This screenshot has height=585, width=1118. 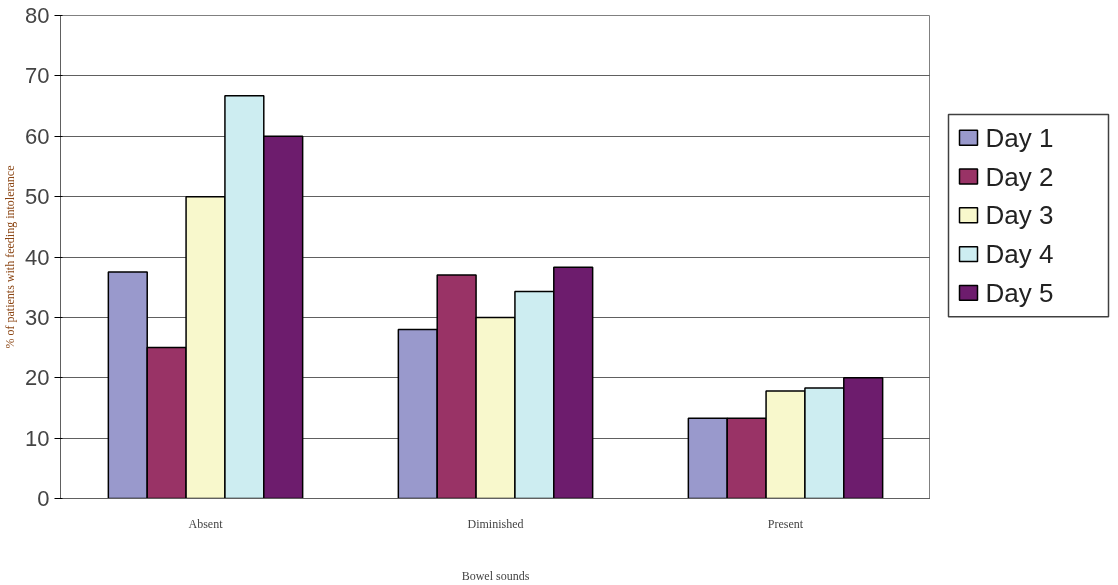 What do you see at coordinates (37, 257) in the screenshot?
I see `y-tick-label: 40` at bounding box center [37, 257].